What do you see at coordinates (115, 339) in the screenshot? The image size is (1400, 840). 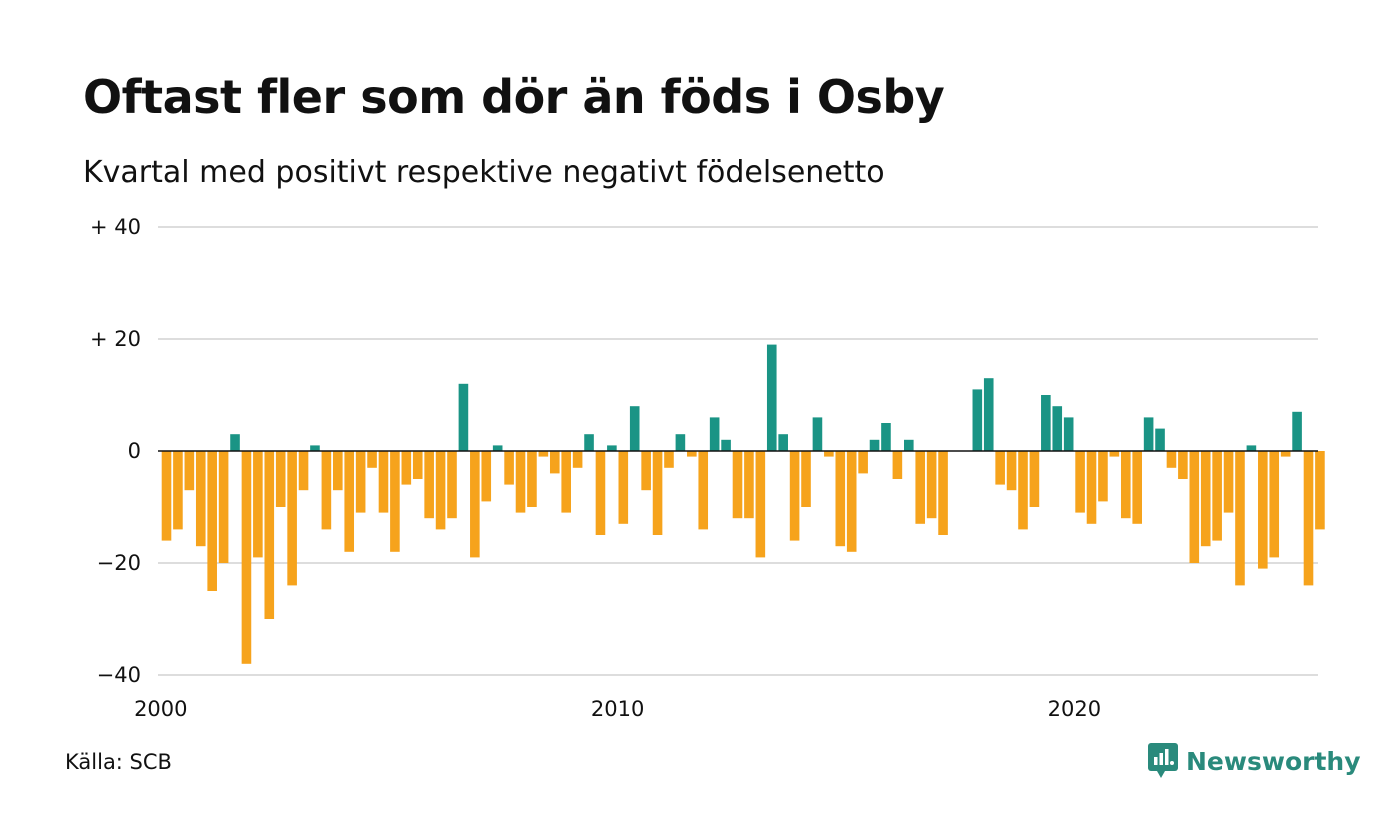 I see `y-tick-label: + 20` at bounding box center [115, 339].